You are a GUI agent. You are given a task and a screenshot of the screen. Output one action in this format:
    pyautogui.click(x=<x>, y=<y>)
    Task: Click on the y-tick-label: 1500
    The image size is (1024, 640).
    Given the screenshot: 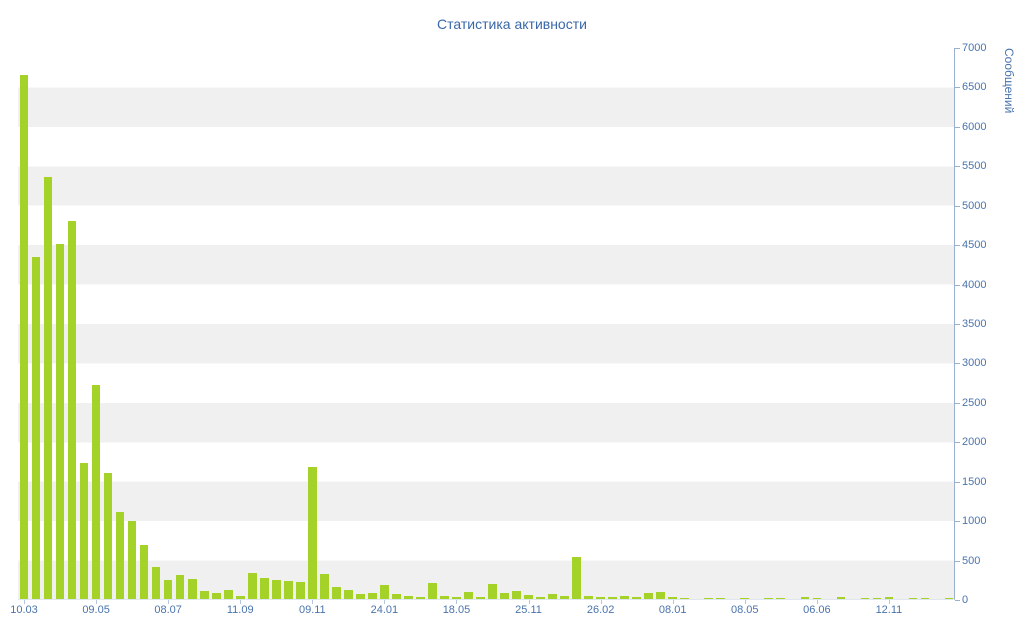 What is the action you would take?
    pyautogui.click(x=974, y=481)
    